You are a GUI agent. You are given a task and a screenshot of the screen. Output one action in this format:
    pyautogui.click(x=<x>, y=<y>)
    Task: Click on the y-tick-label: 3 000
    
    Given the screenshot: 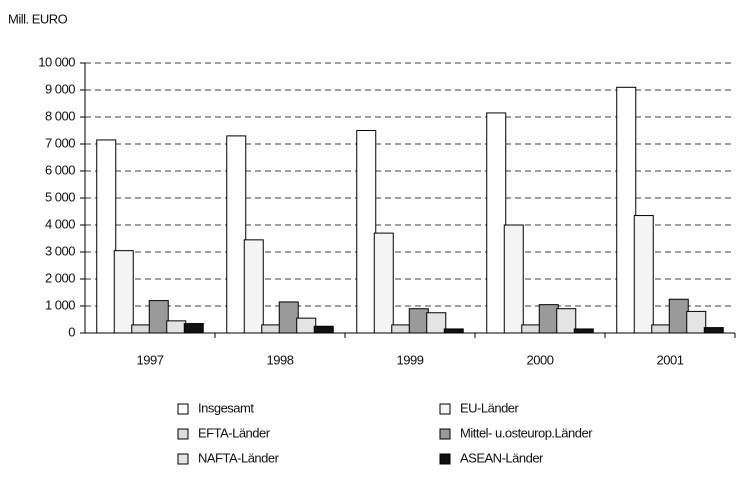 What is the action you would take?
    pyautogui.click(x=60, y=250)
    